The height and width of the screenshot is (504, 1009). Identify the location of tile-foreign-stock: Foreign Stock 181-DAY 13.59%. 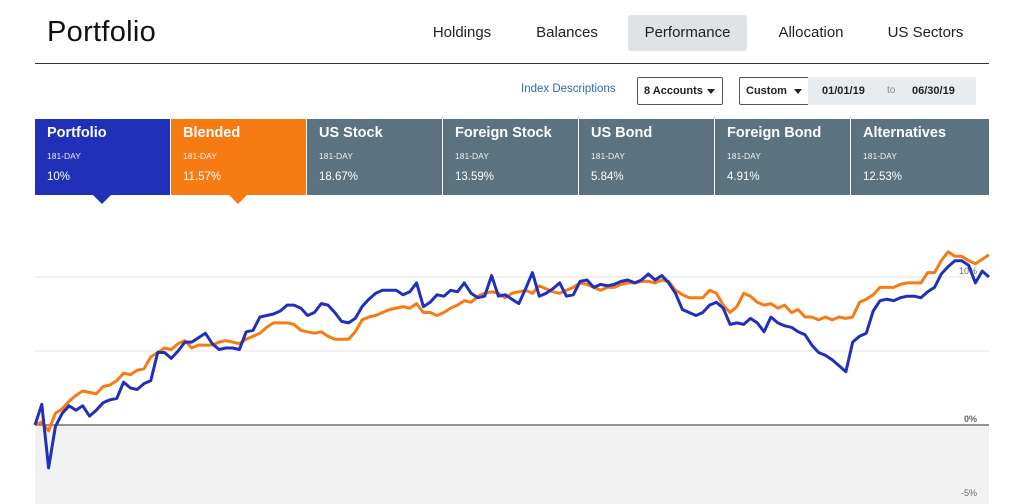
(510, 157).